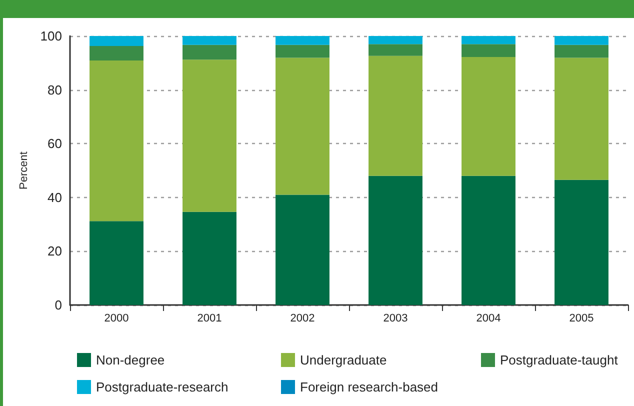  Describe the element at coordinates (559, 360) in the screenshot. I see `legend-label: Postgraduate-taught` at that location.